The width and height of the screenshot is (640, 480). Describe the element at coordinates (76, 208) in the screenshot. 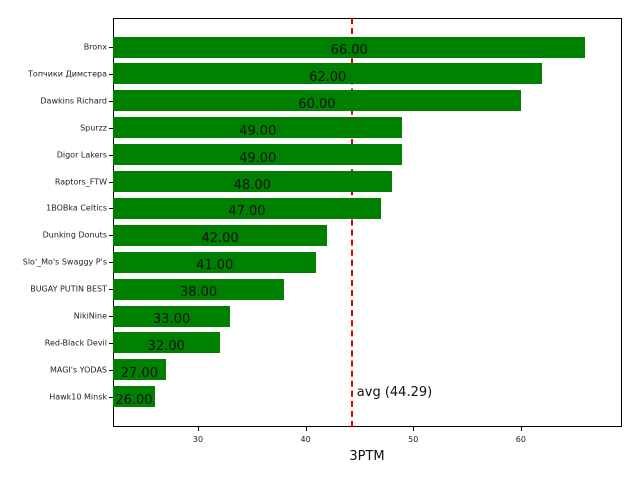

I see `y-tick-label: 1BOBka Celtics` at that location.